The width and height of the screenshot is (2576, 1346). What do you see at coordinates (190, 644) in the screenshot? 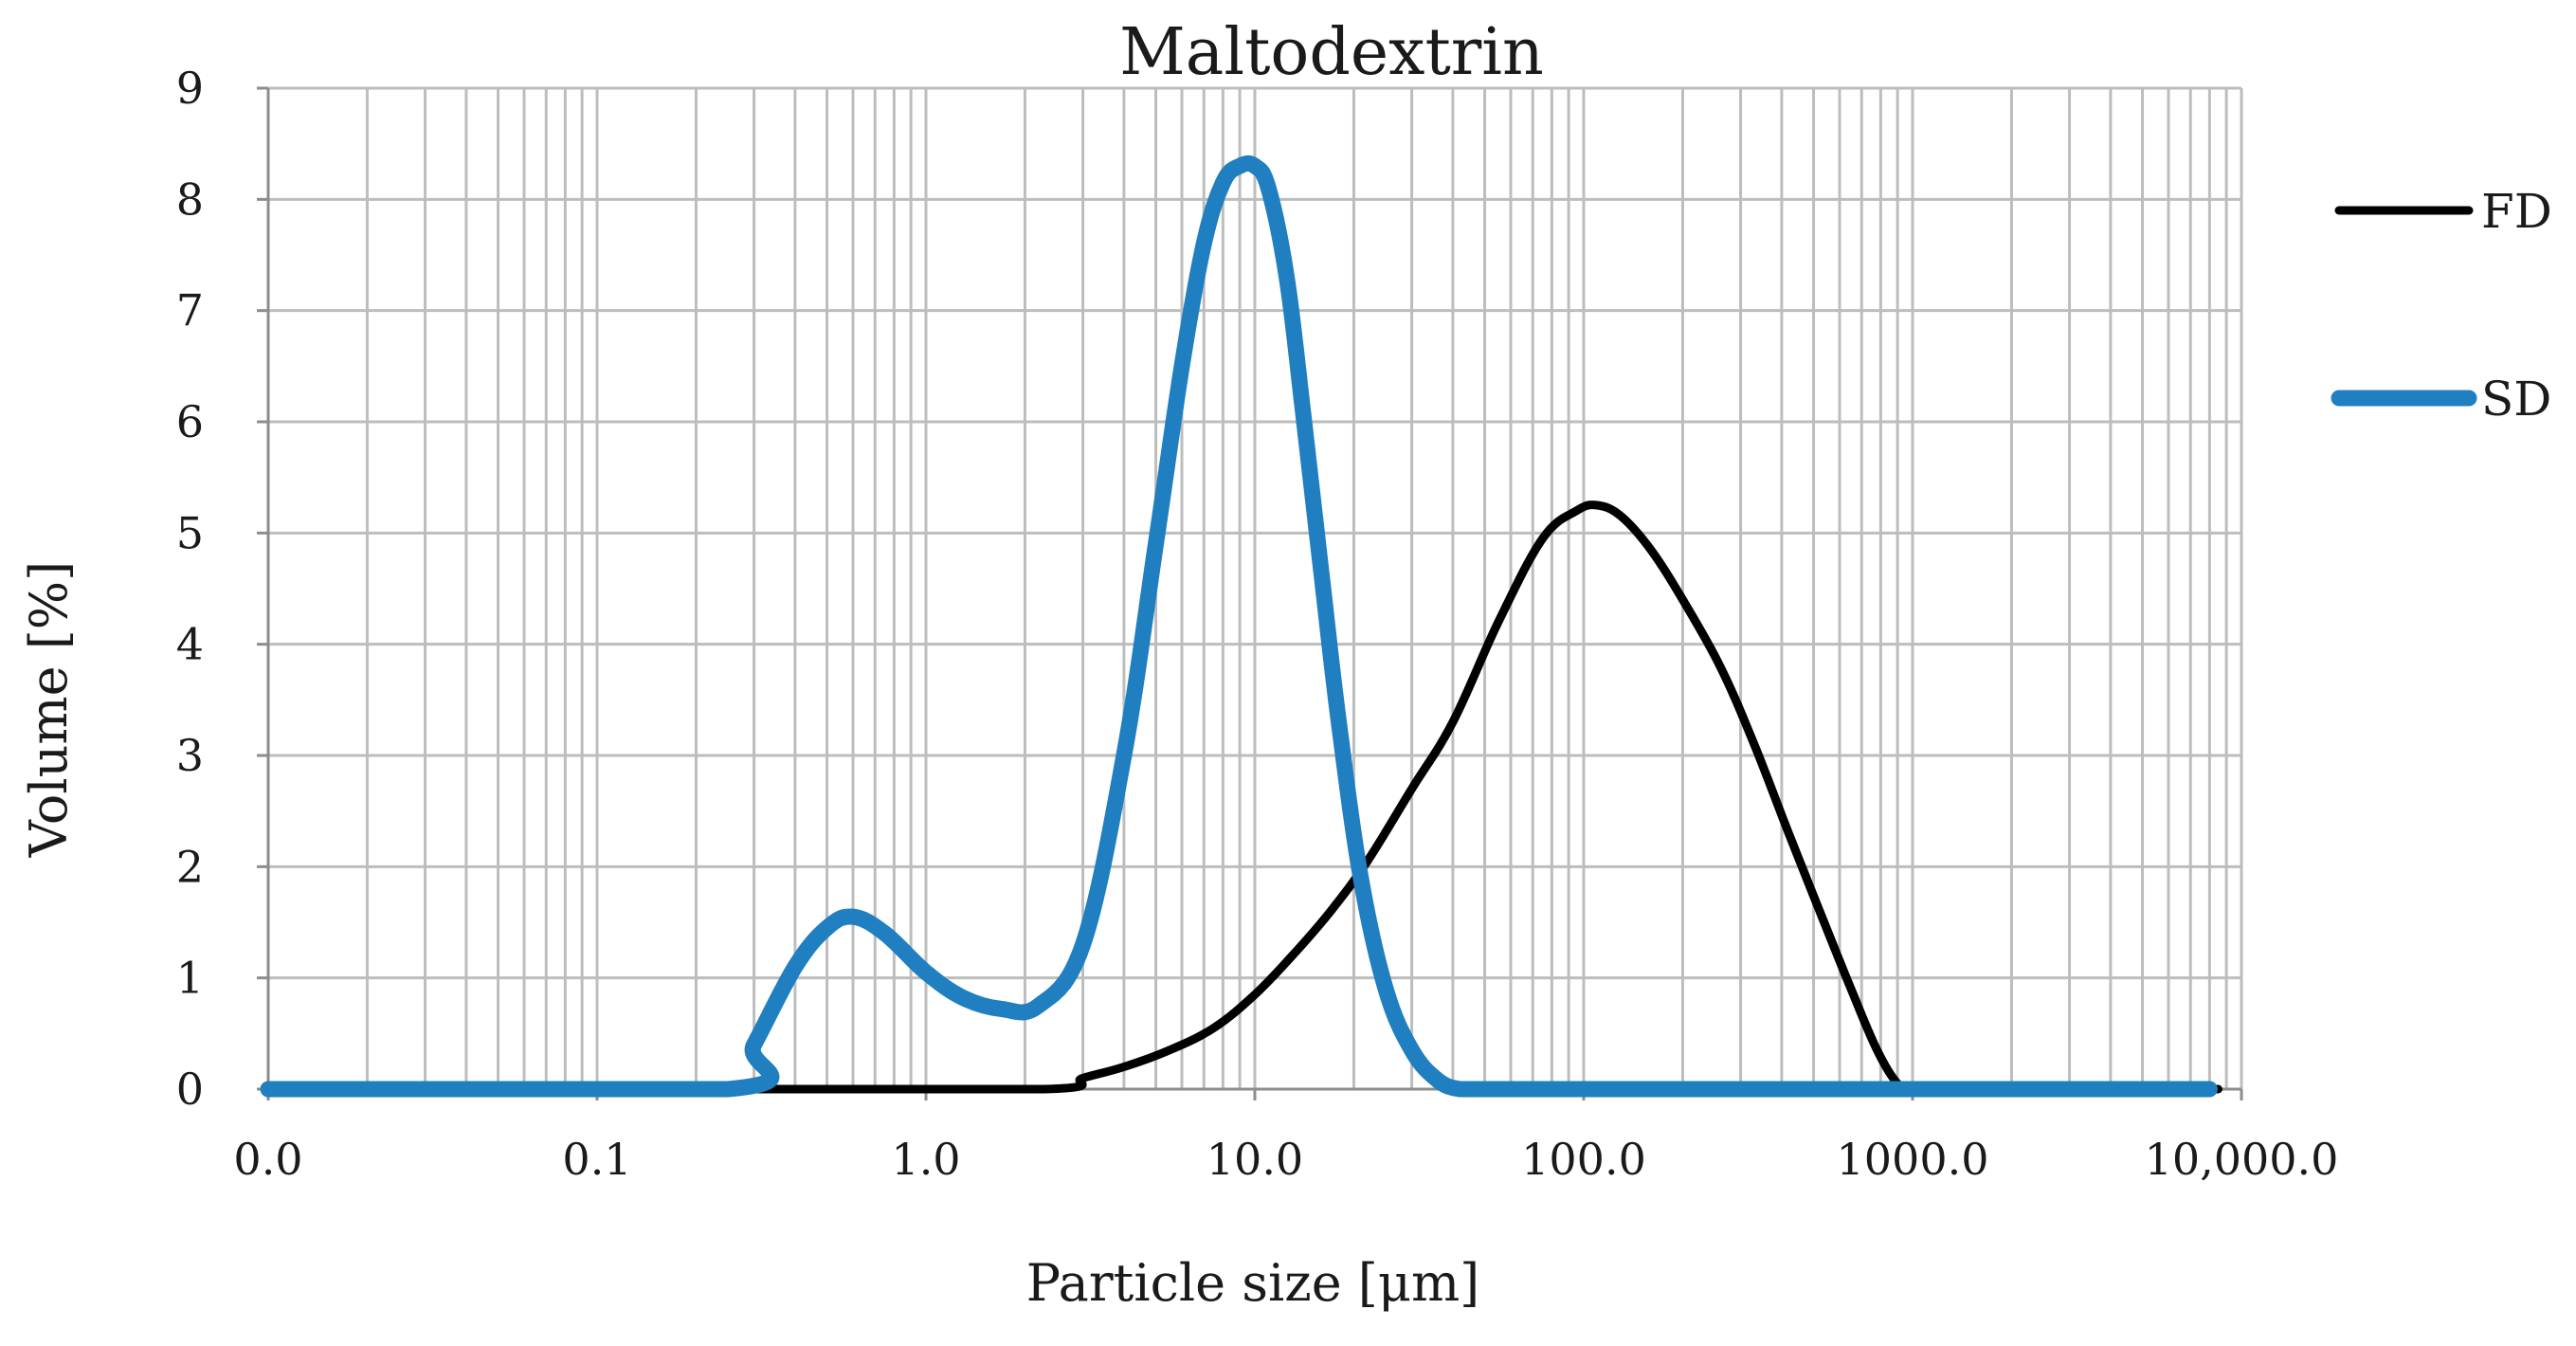
I see `y-tick-label: 4` at bounding box center [190, 644].